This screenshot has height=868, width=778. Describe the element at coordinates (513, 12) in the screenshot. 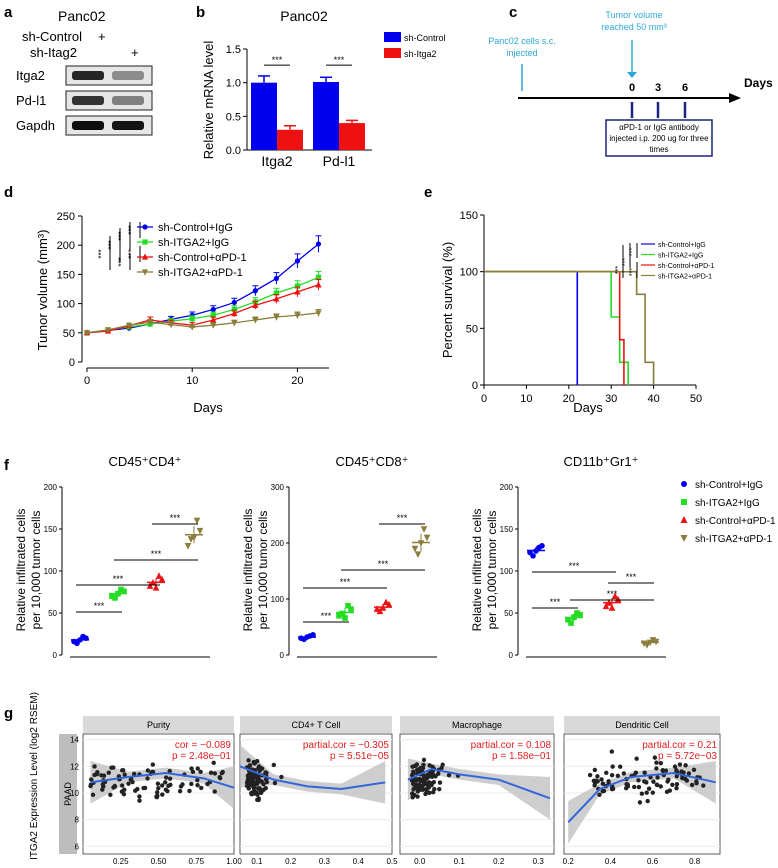

I see `panel-c-label: c` at that location.